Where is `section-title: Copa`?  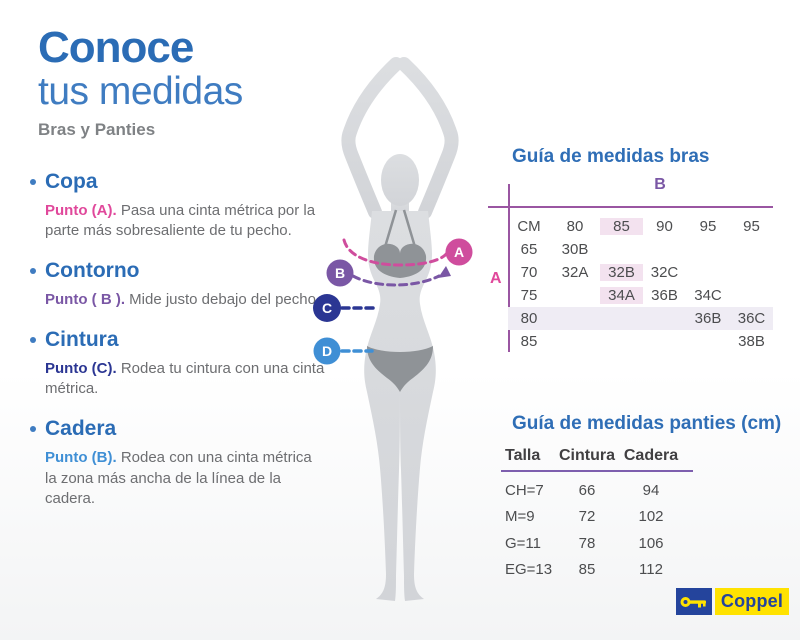
section-title: Copa is located at coordinates (71, 181).